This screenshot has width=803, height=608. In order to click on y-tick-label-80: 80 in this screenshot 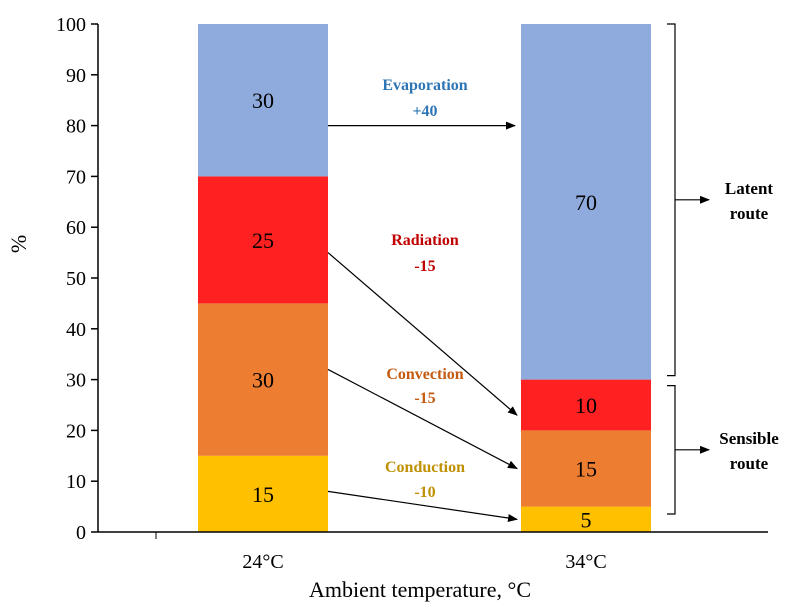, I will do `click(76, 127)`.